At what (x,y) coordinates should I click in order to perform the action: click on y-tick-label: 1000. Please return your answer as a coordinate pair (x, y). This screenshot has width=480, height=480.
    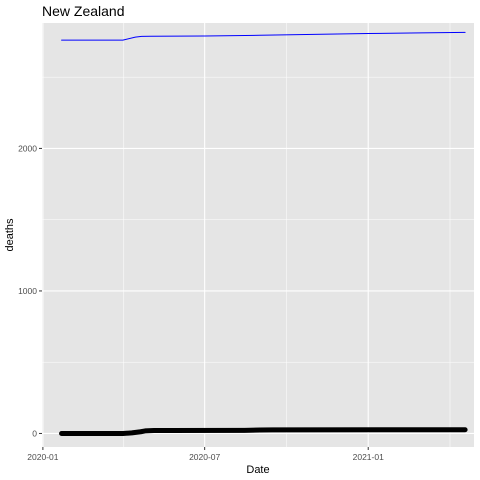
    Looking at the image, I should click on (27, 291).